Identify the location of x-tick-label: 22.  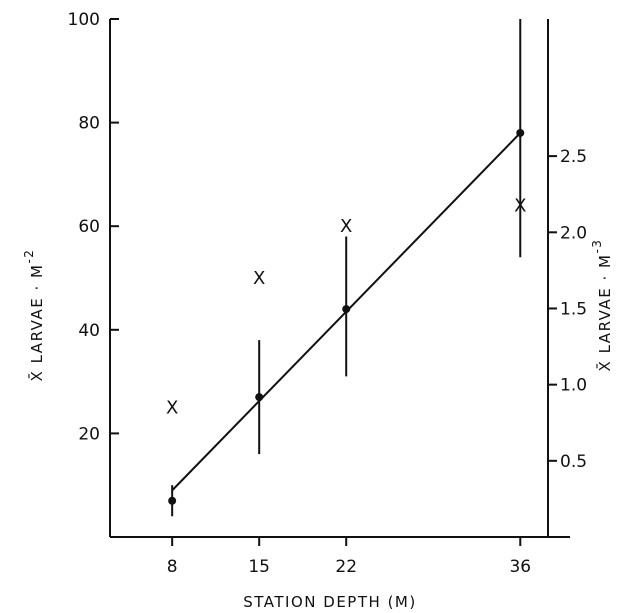
(346, 567).